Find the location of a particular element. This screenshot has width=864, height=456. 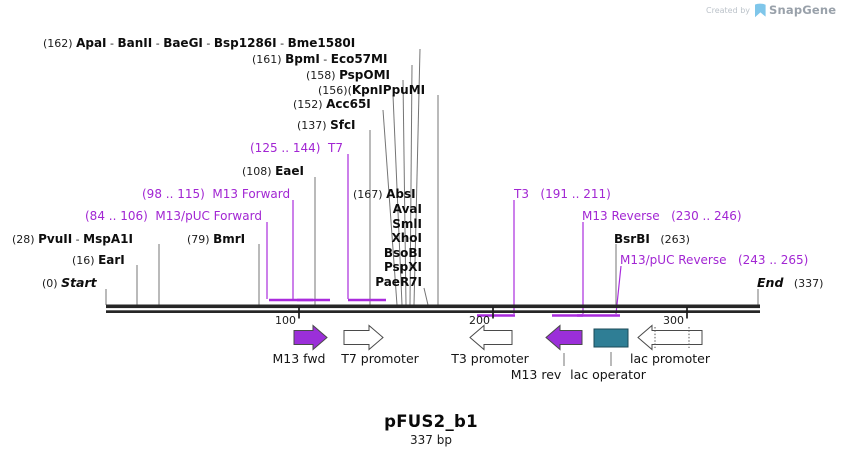

lac-operator-box is located at coordinates (611, 338).